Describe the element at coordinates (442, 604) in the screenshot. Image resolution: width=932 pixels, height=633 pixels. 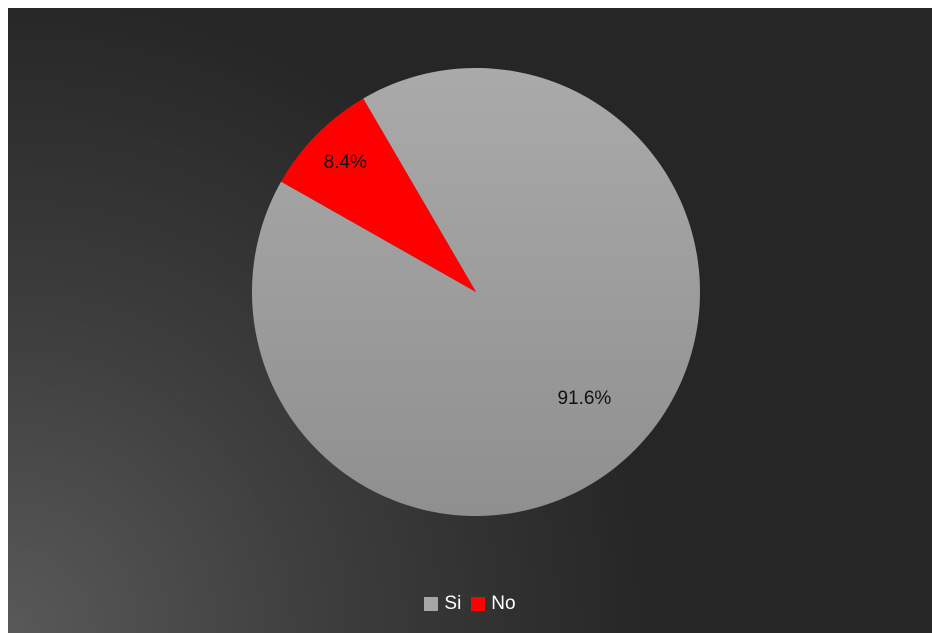
I see `legend-item-si: Si` at that location.